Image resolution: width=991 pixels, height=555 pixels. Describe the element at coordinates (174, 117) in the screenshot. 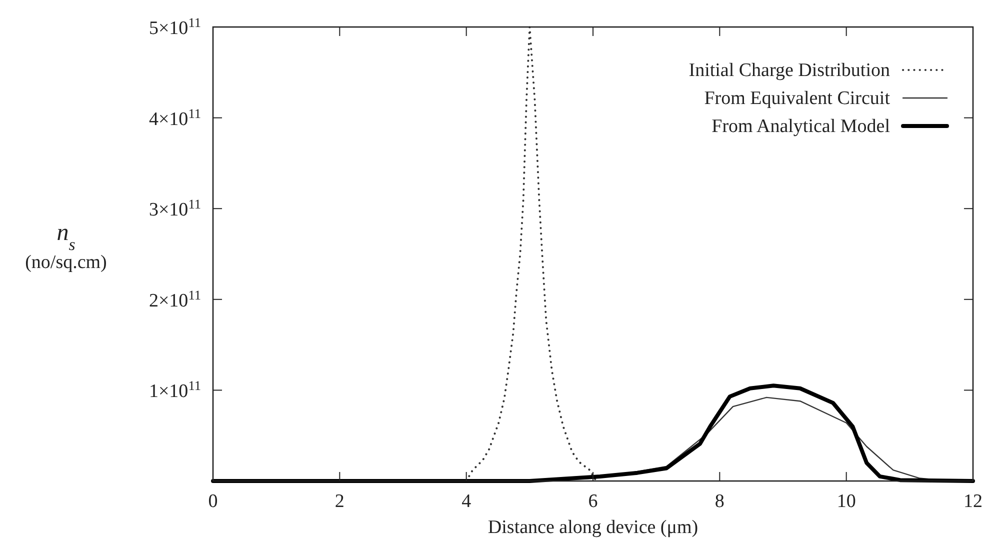

I see `y-tick-label: 4×10$^{11}$` at that location.